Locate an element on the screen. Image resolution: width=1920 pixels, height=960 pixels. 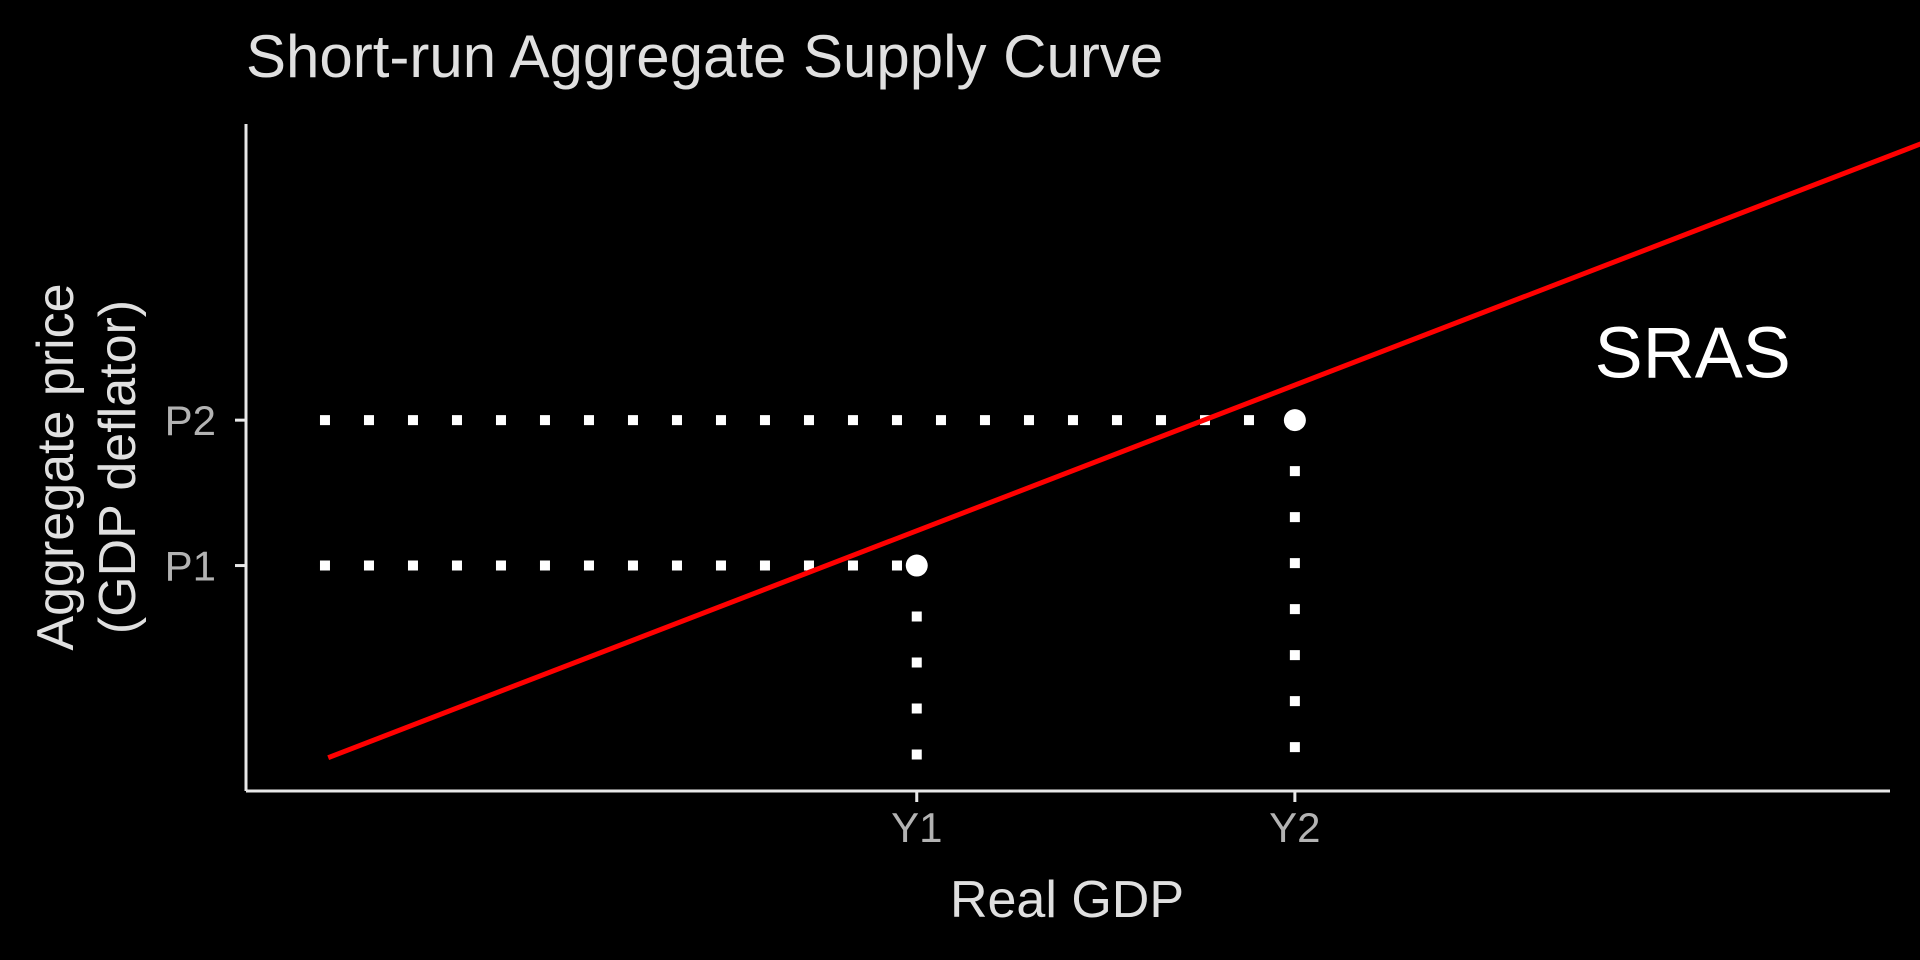
chart-title: Short-run Aggregate Supply Curve is located at coordinates (704, 56).